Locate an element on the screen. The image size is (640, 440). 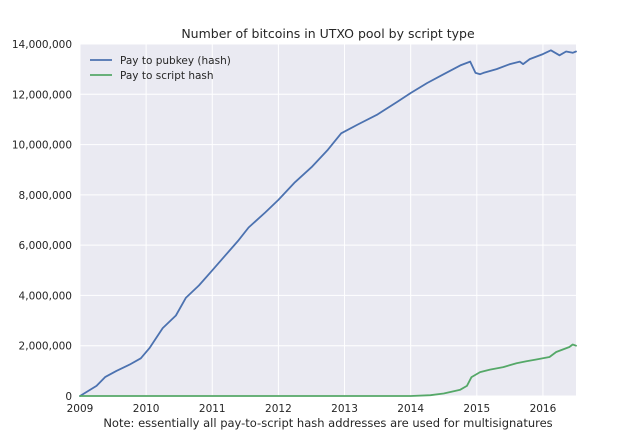
x-tick-label: 2015 is located at coordinates (476, 409).